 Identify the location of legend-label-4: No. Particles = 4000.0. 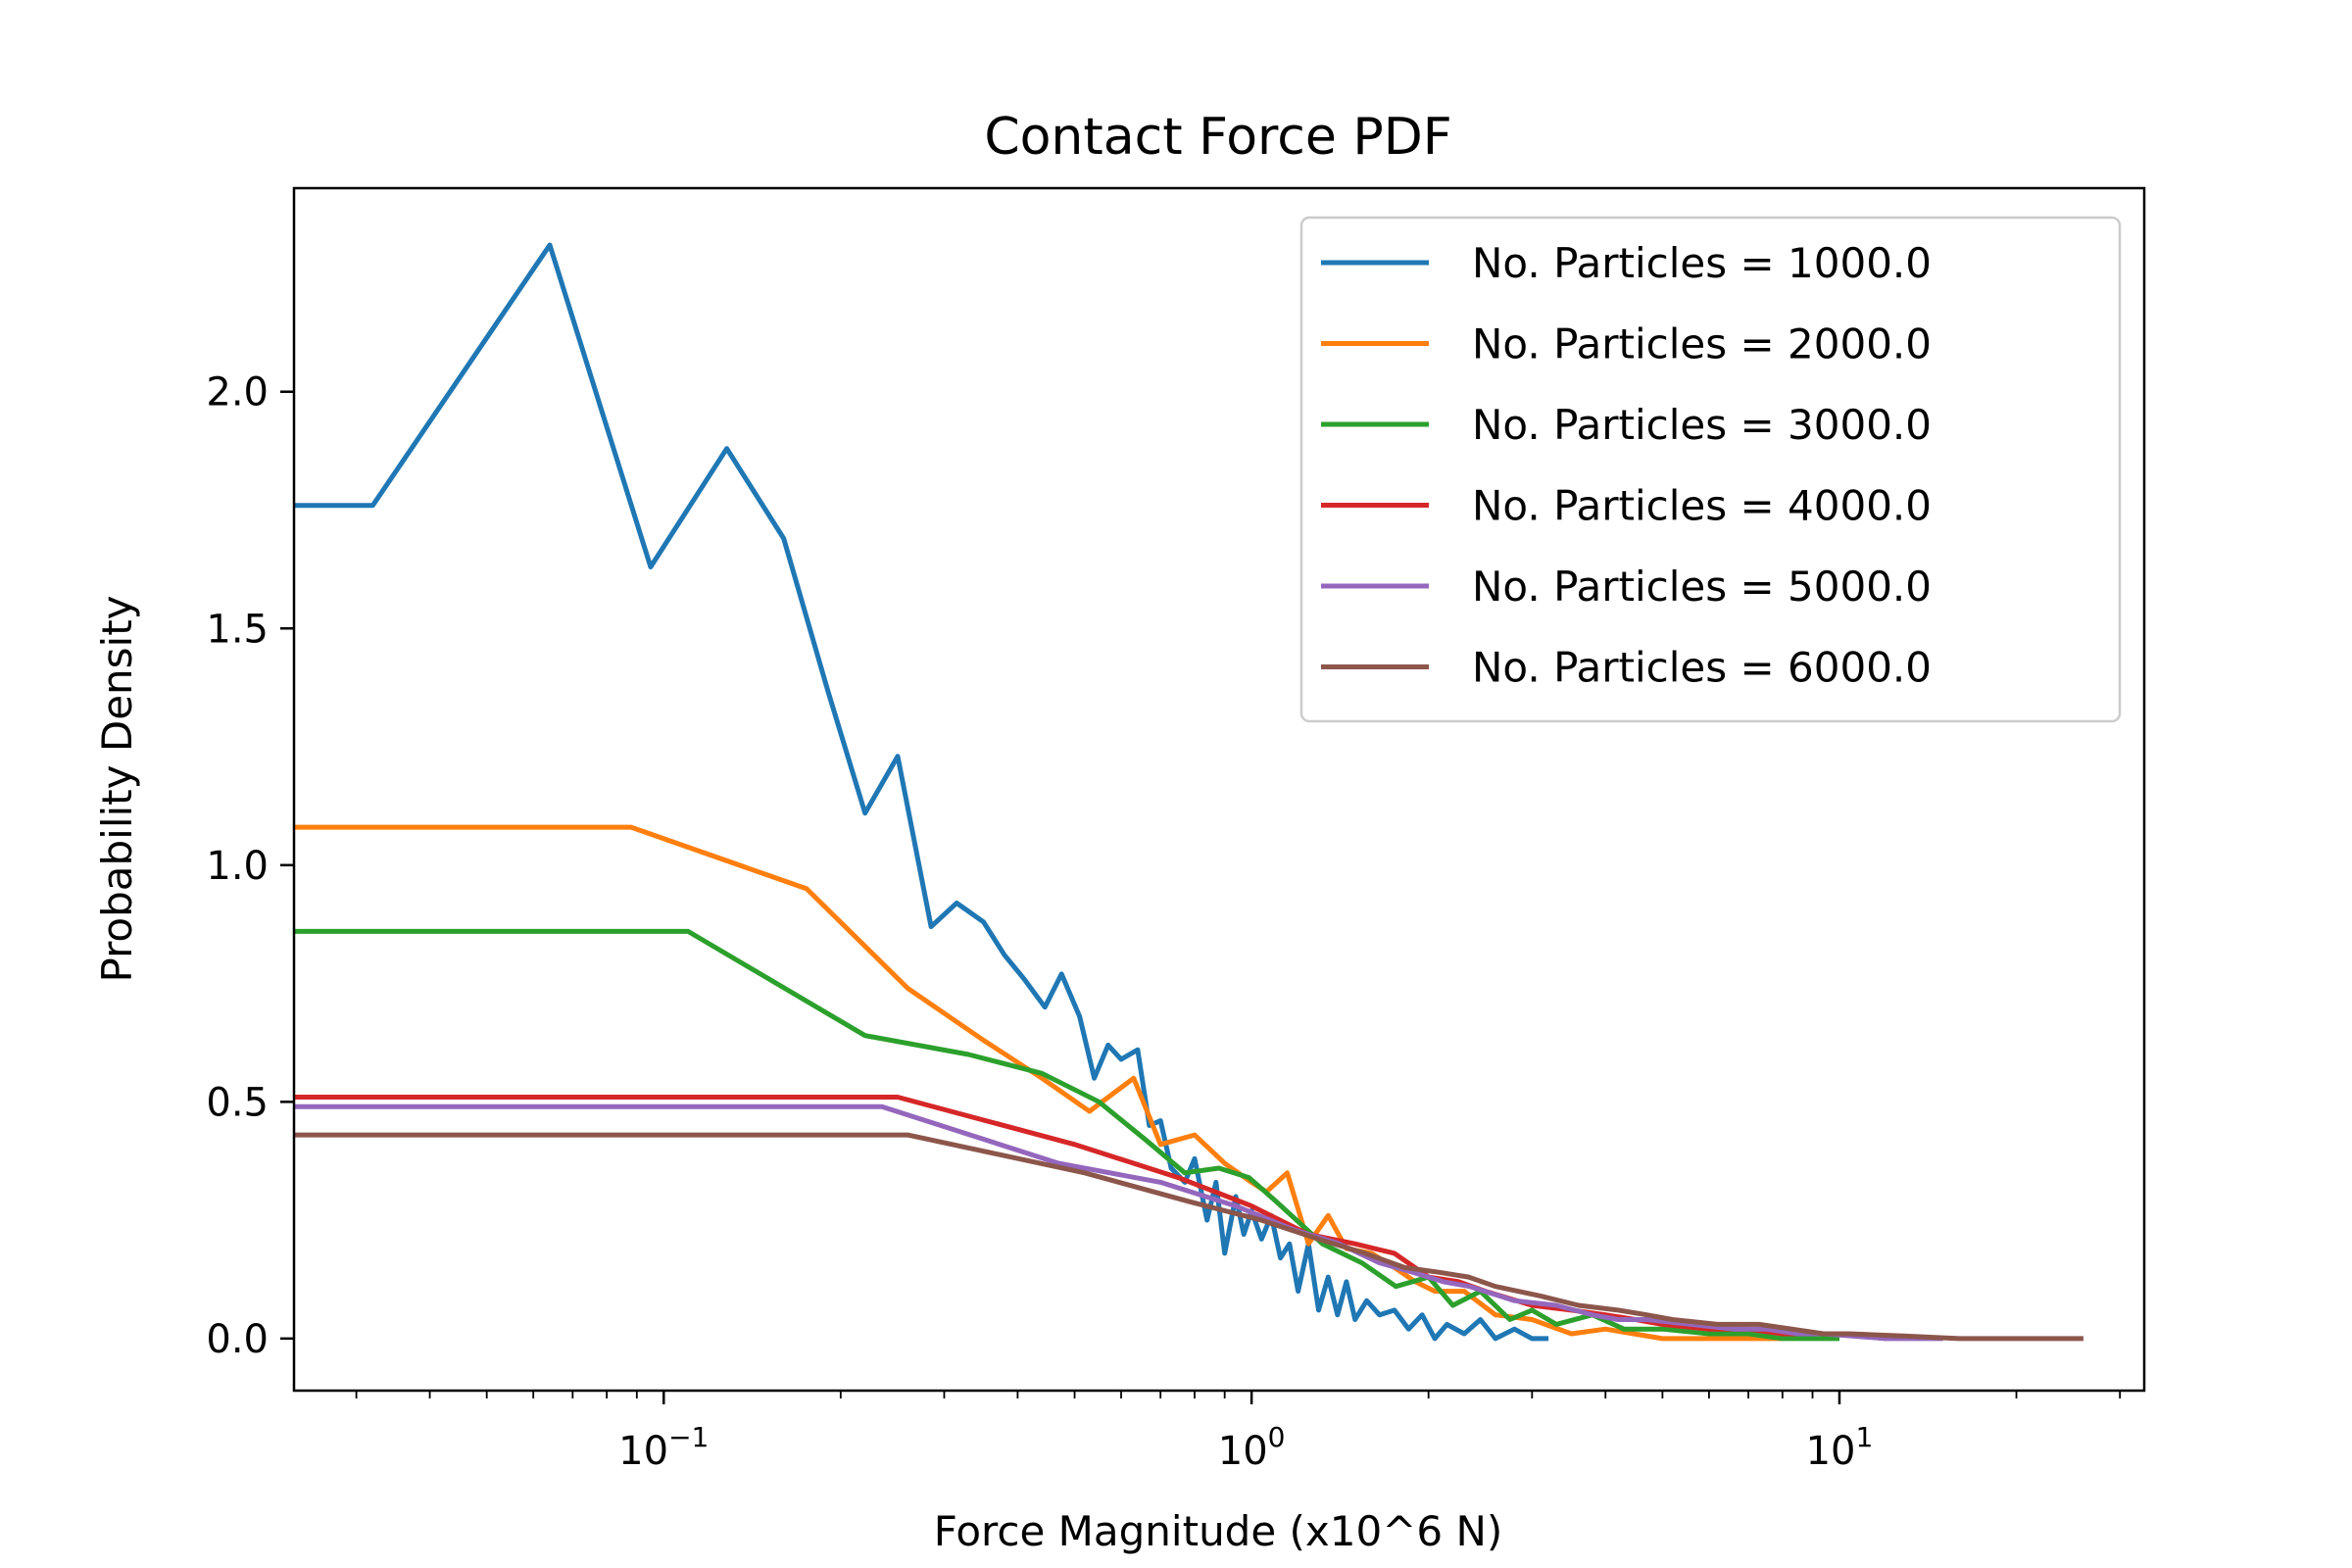
(1702, 506).